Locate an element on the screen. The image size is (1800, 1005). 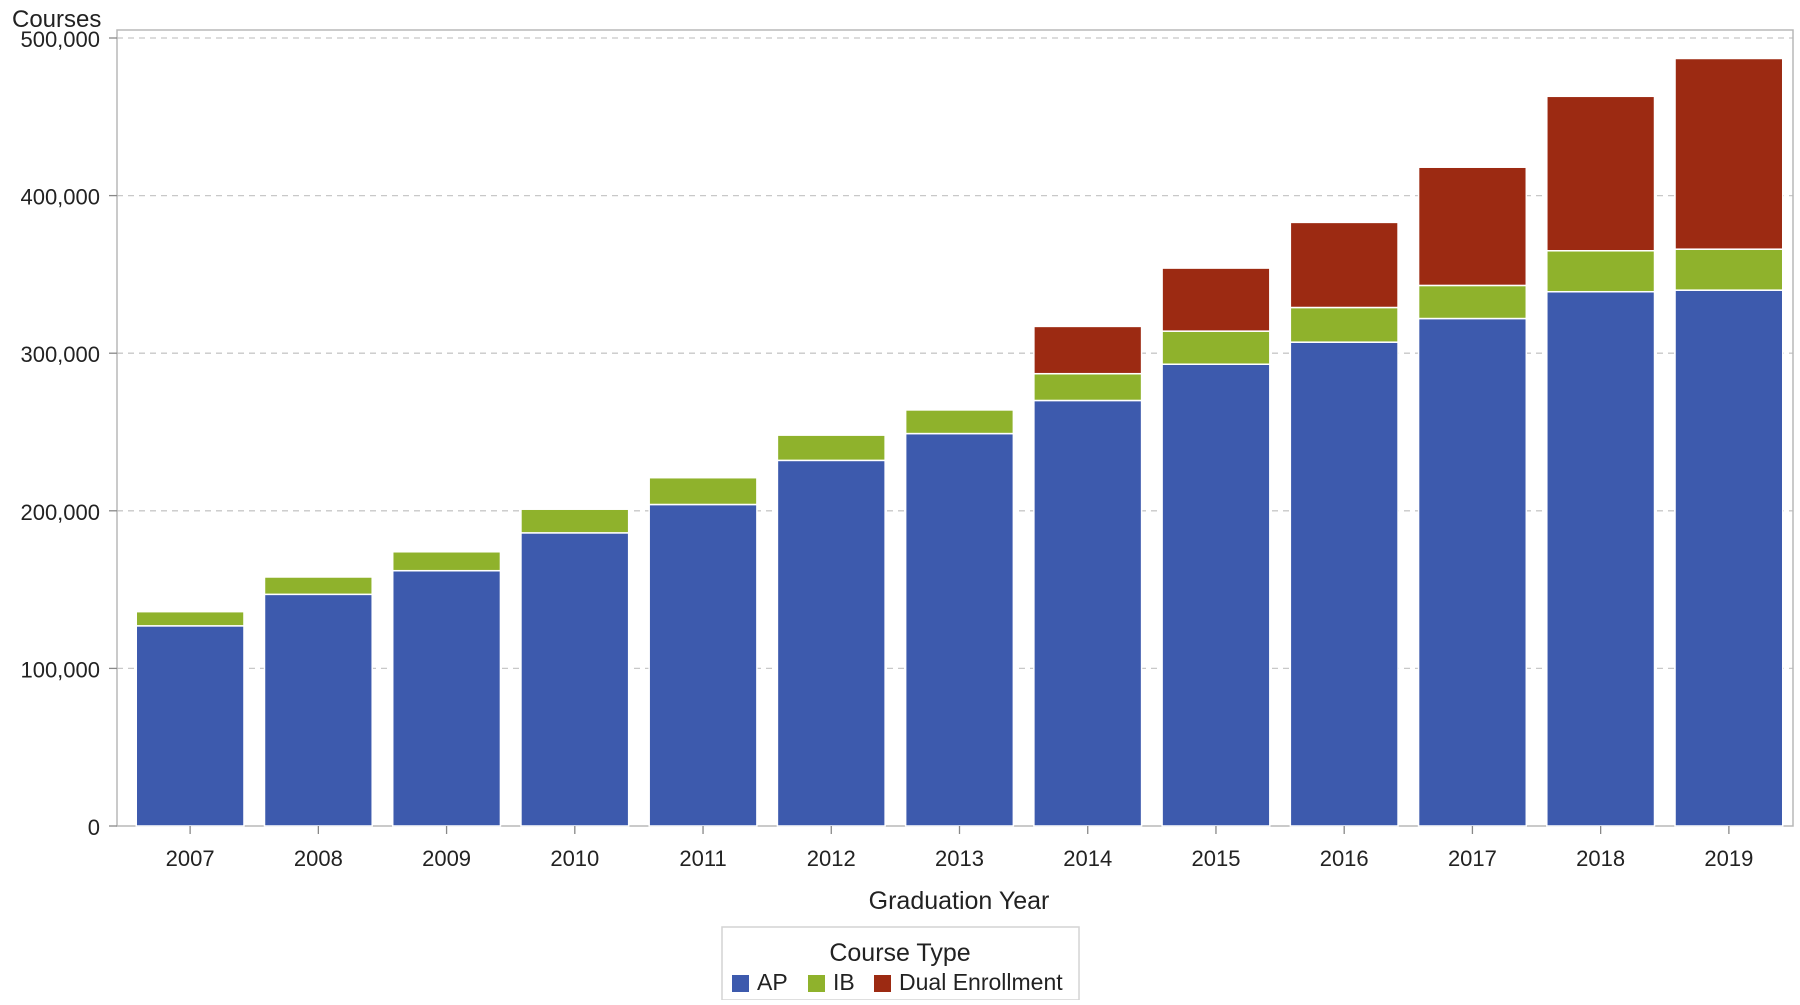
y-tick-label: 500,000 is located at coordinates (60, 39).